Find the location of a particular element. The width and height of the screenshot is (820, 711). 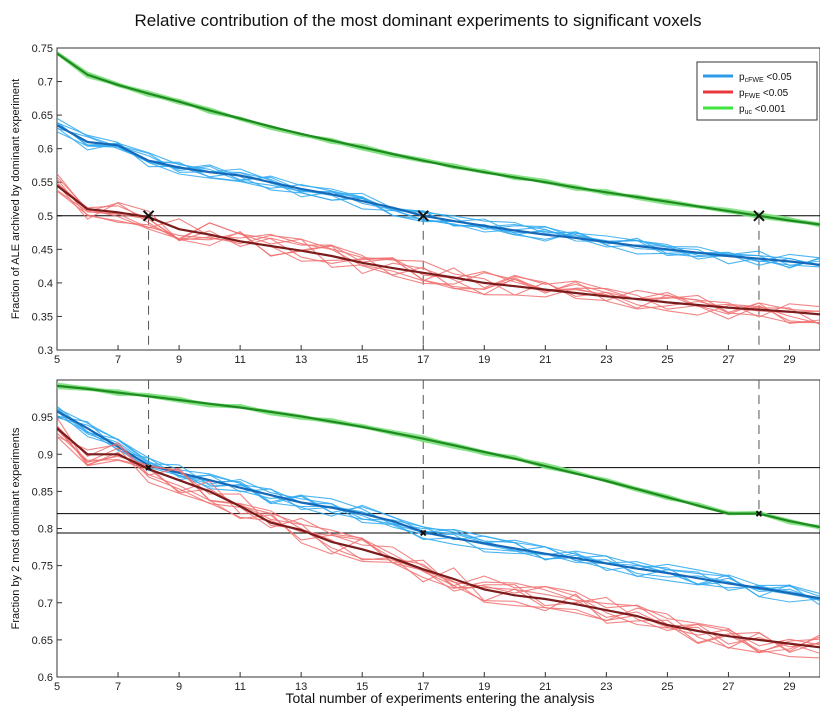

x-tick-label: 13 is located at coordinates (301, 687).